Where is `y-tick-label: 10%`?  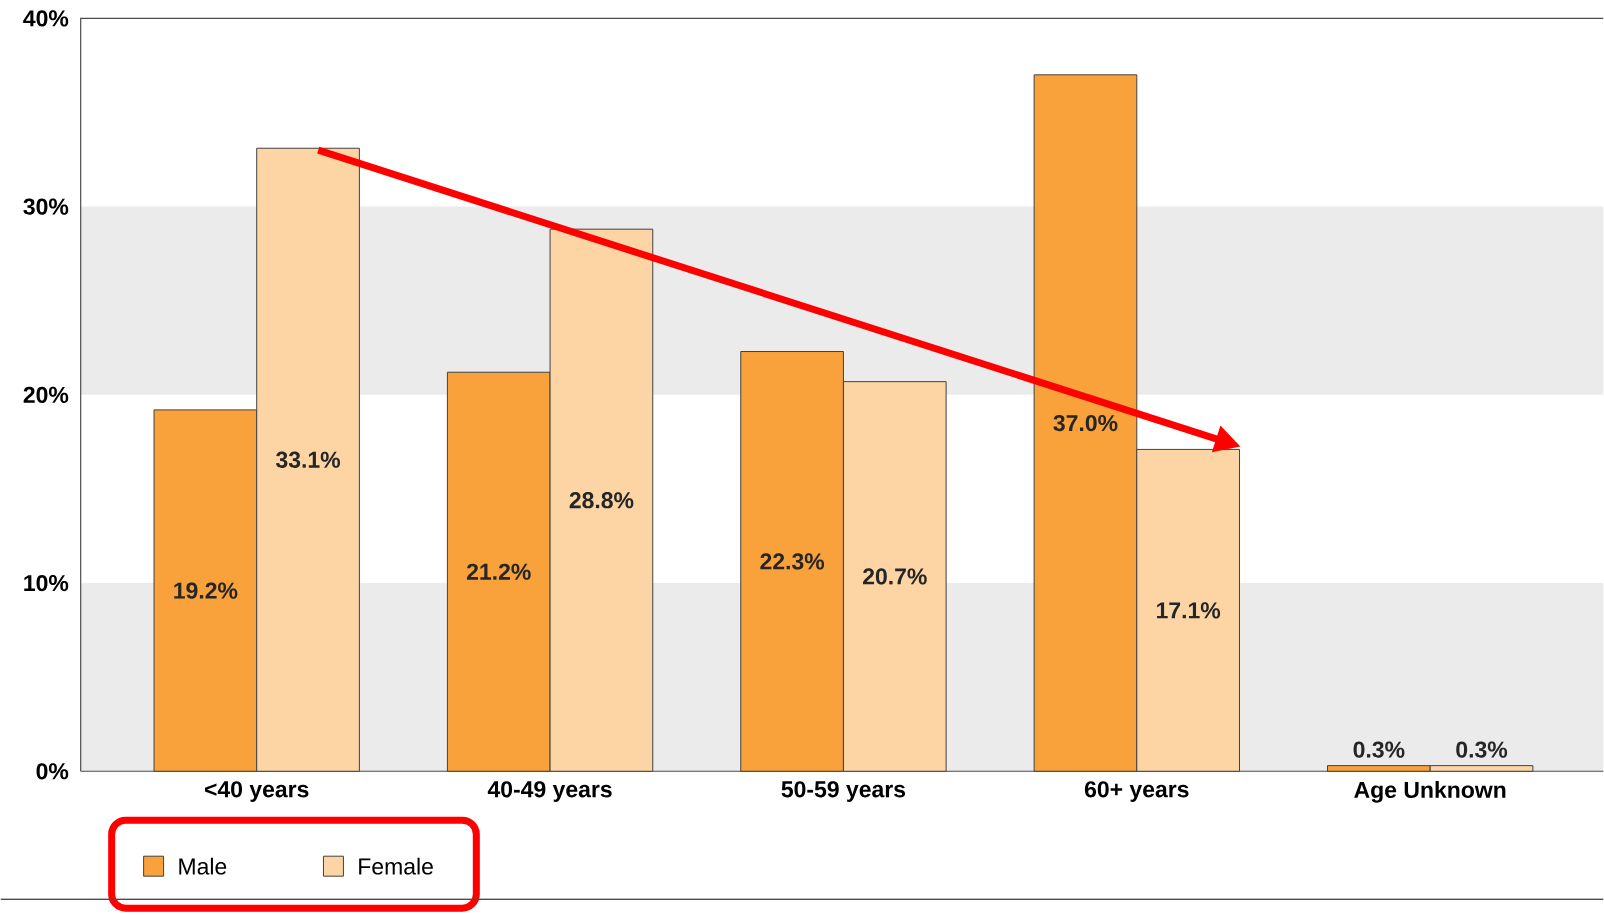 y-tick-label: 10% is located at coordinates (46, 583).